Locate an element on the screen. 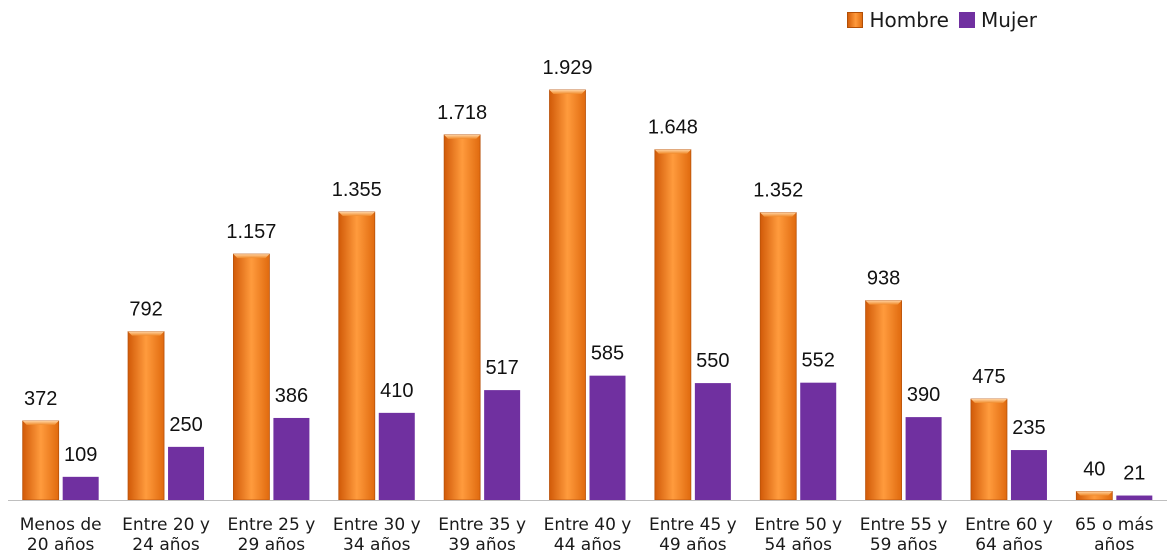 The image size is (1167, 557). value-label-hombre-entre-25-y-29-a-os: 1.157 is located at coordinates (251, 232).